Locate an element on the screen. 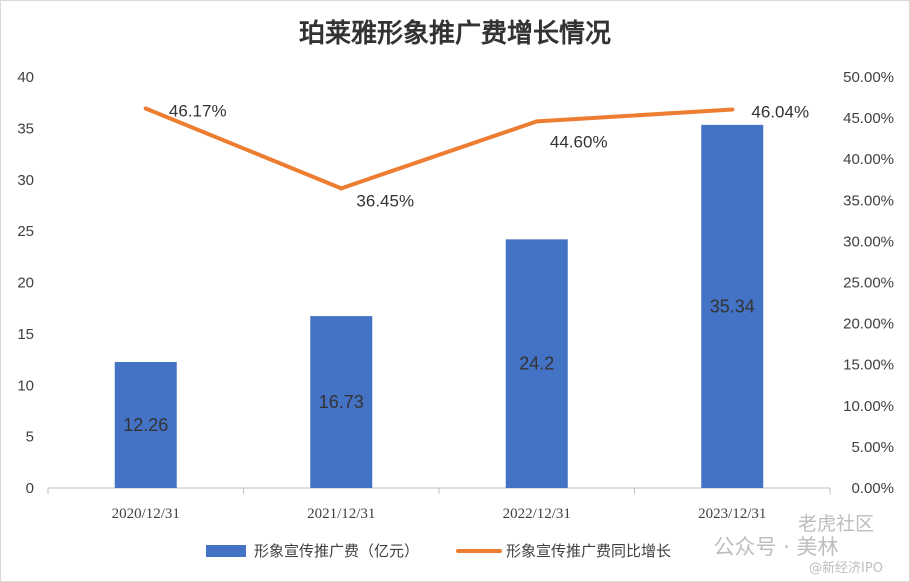 The height and width of the screenshot is (582, 910). y-right-tick-label: 35.00% is located at coordinates (868, 200).